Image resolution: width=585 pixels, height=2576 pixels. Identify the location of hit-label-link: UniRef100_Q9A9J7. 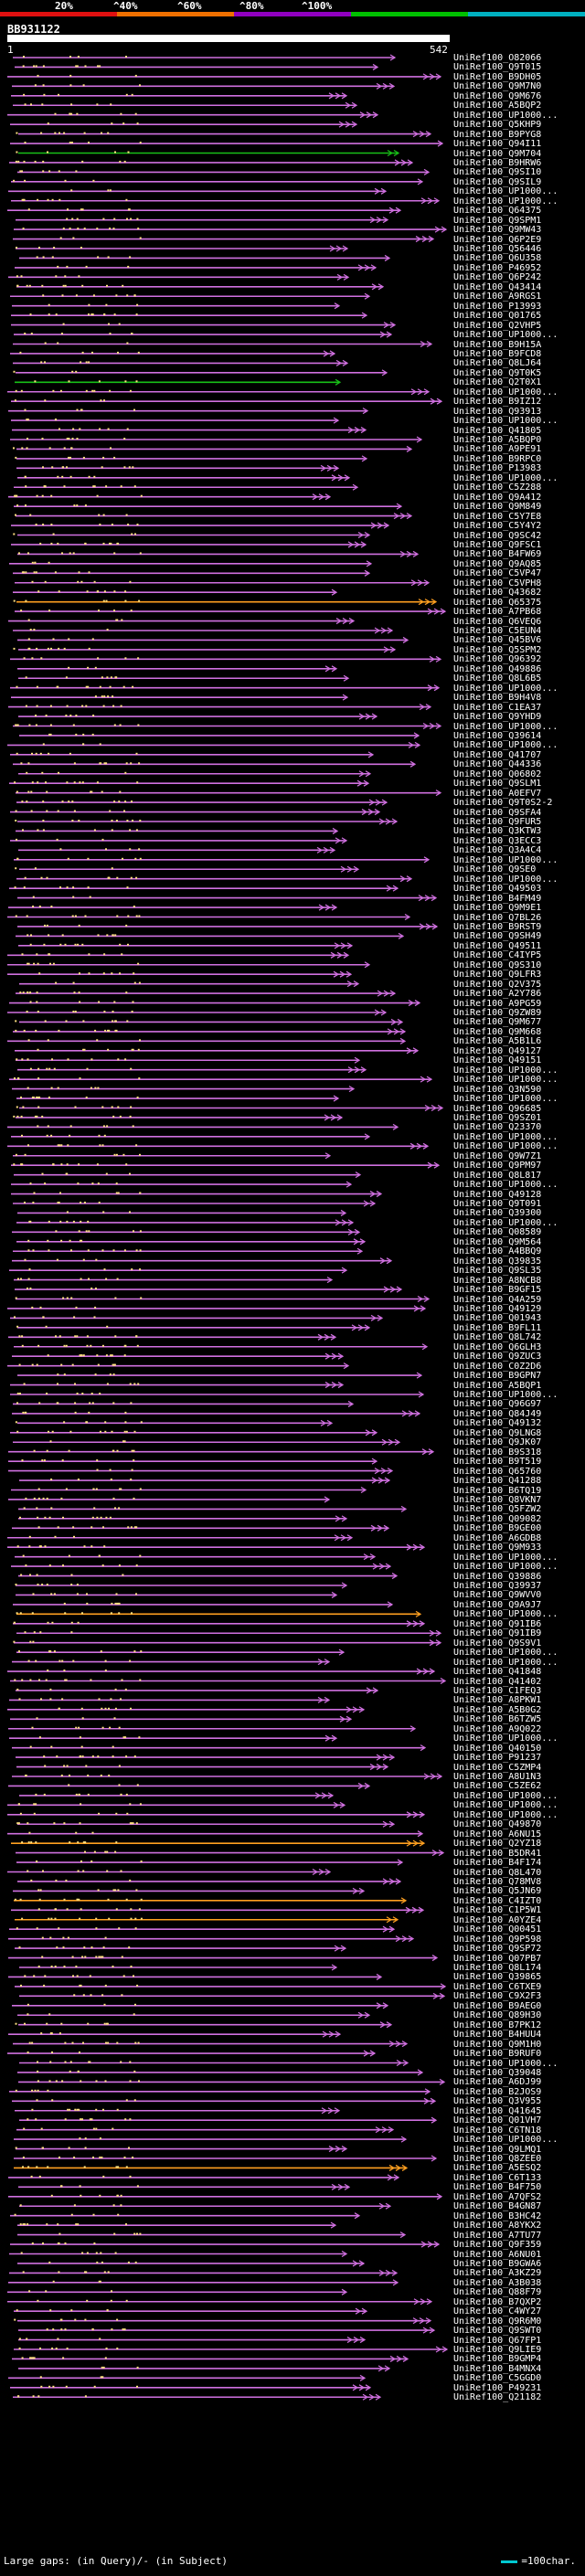
(497, 1604).